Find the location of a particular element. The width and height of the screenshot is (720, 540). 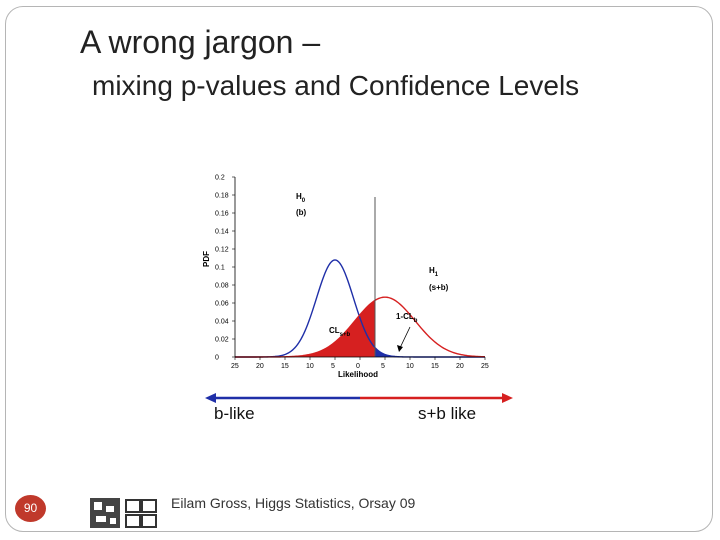

y-tick-label-2: 0.04 is located at coordinates (222, 322).